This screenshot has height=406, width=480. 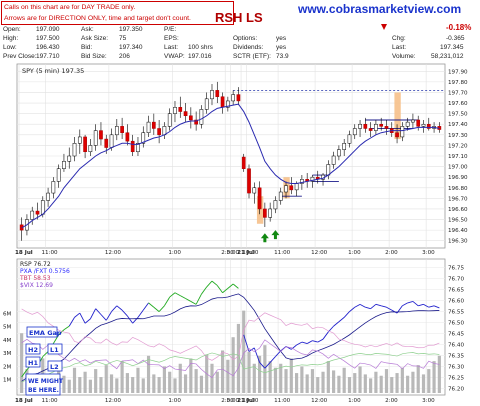 I want to click on bid-value: 197.340, so click(x=131, y=47).